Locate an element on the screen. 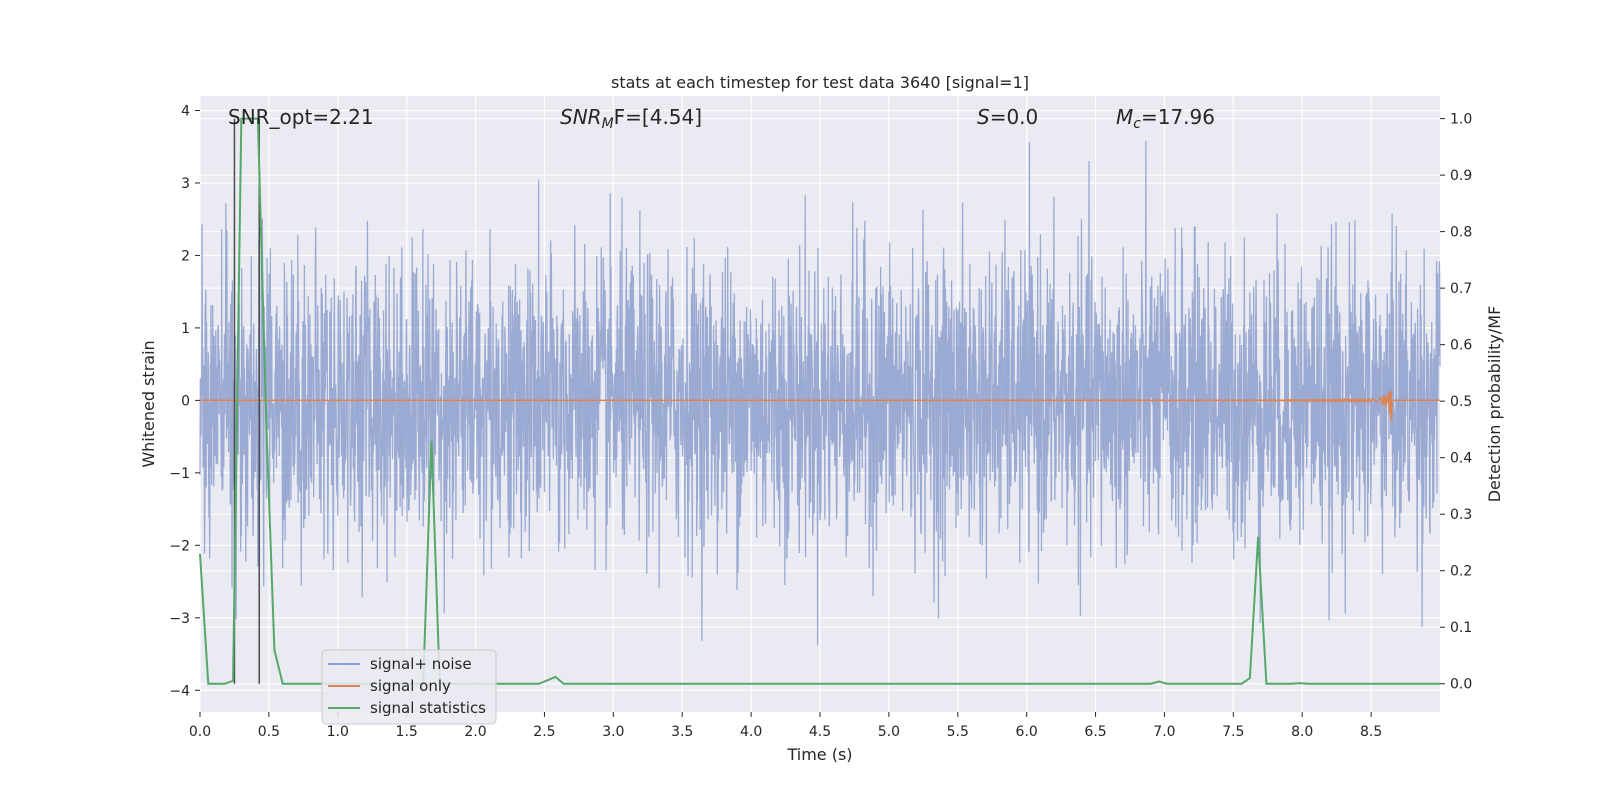  y2-tick-label: 0.4 is located at coordinates (1461, 459).